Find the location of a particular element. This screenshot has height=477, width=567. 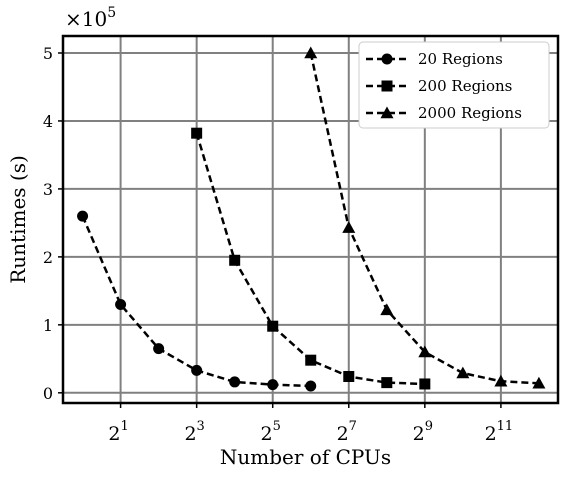

x-tick-label: 23 is located at coordinates (194, 432).